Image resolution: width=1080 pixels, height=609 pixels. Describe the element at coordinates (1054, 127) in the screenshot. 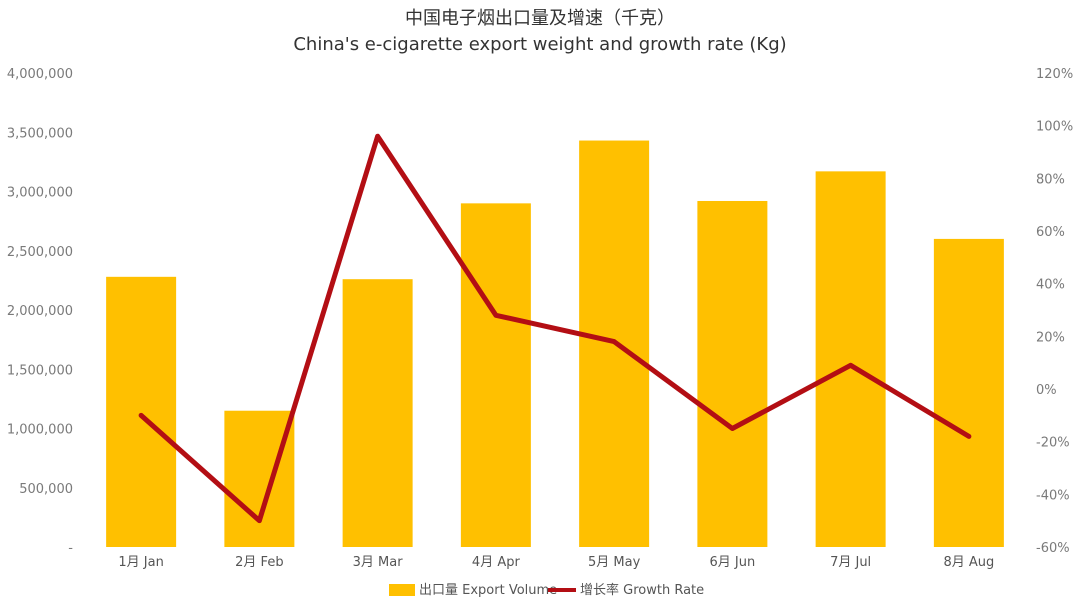

I see `y-right-tick-label: 100%` at that location.